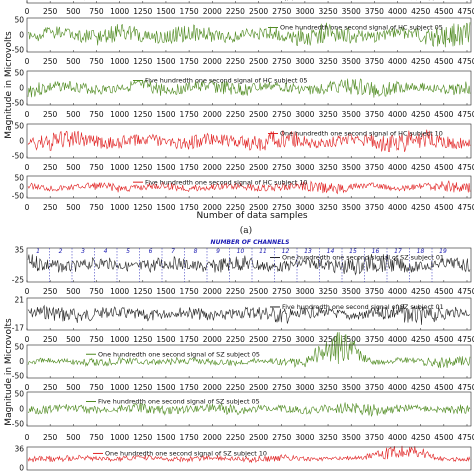 This screenshot has height=474, width=474. What do you see at coordinates (151, 251) in the screenshot?
I see `channel-number: 6` at bounding box center [151, 251].